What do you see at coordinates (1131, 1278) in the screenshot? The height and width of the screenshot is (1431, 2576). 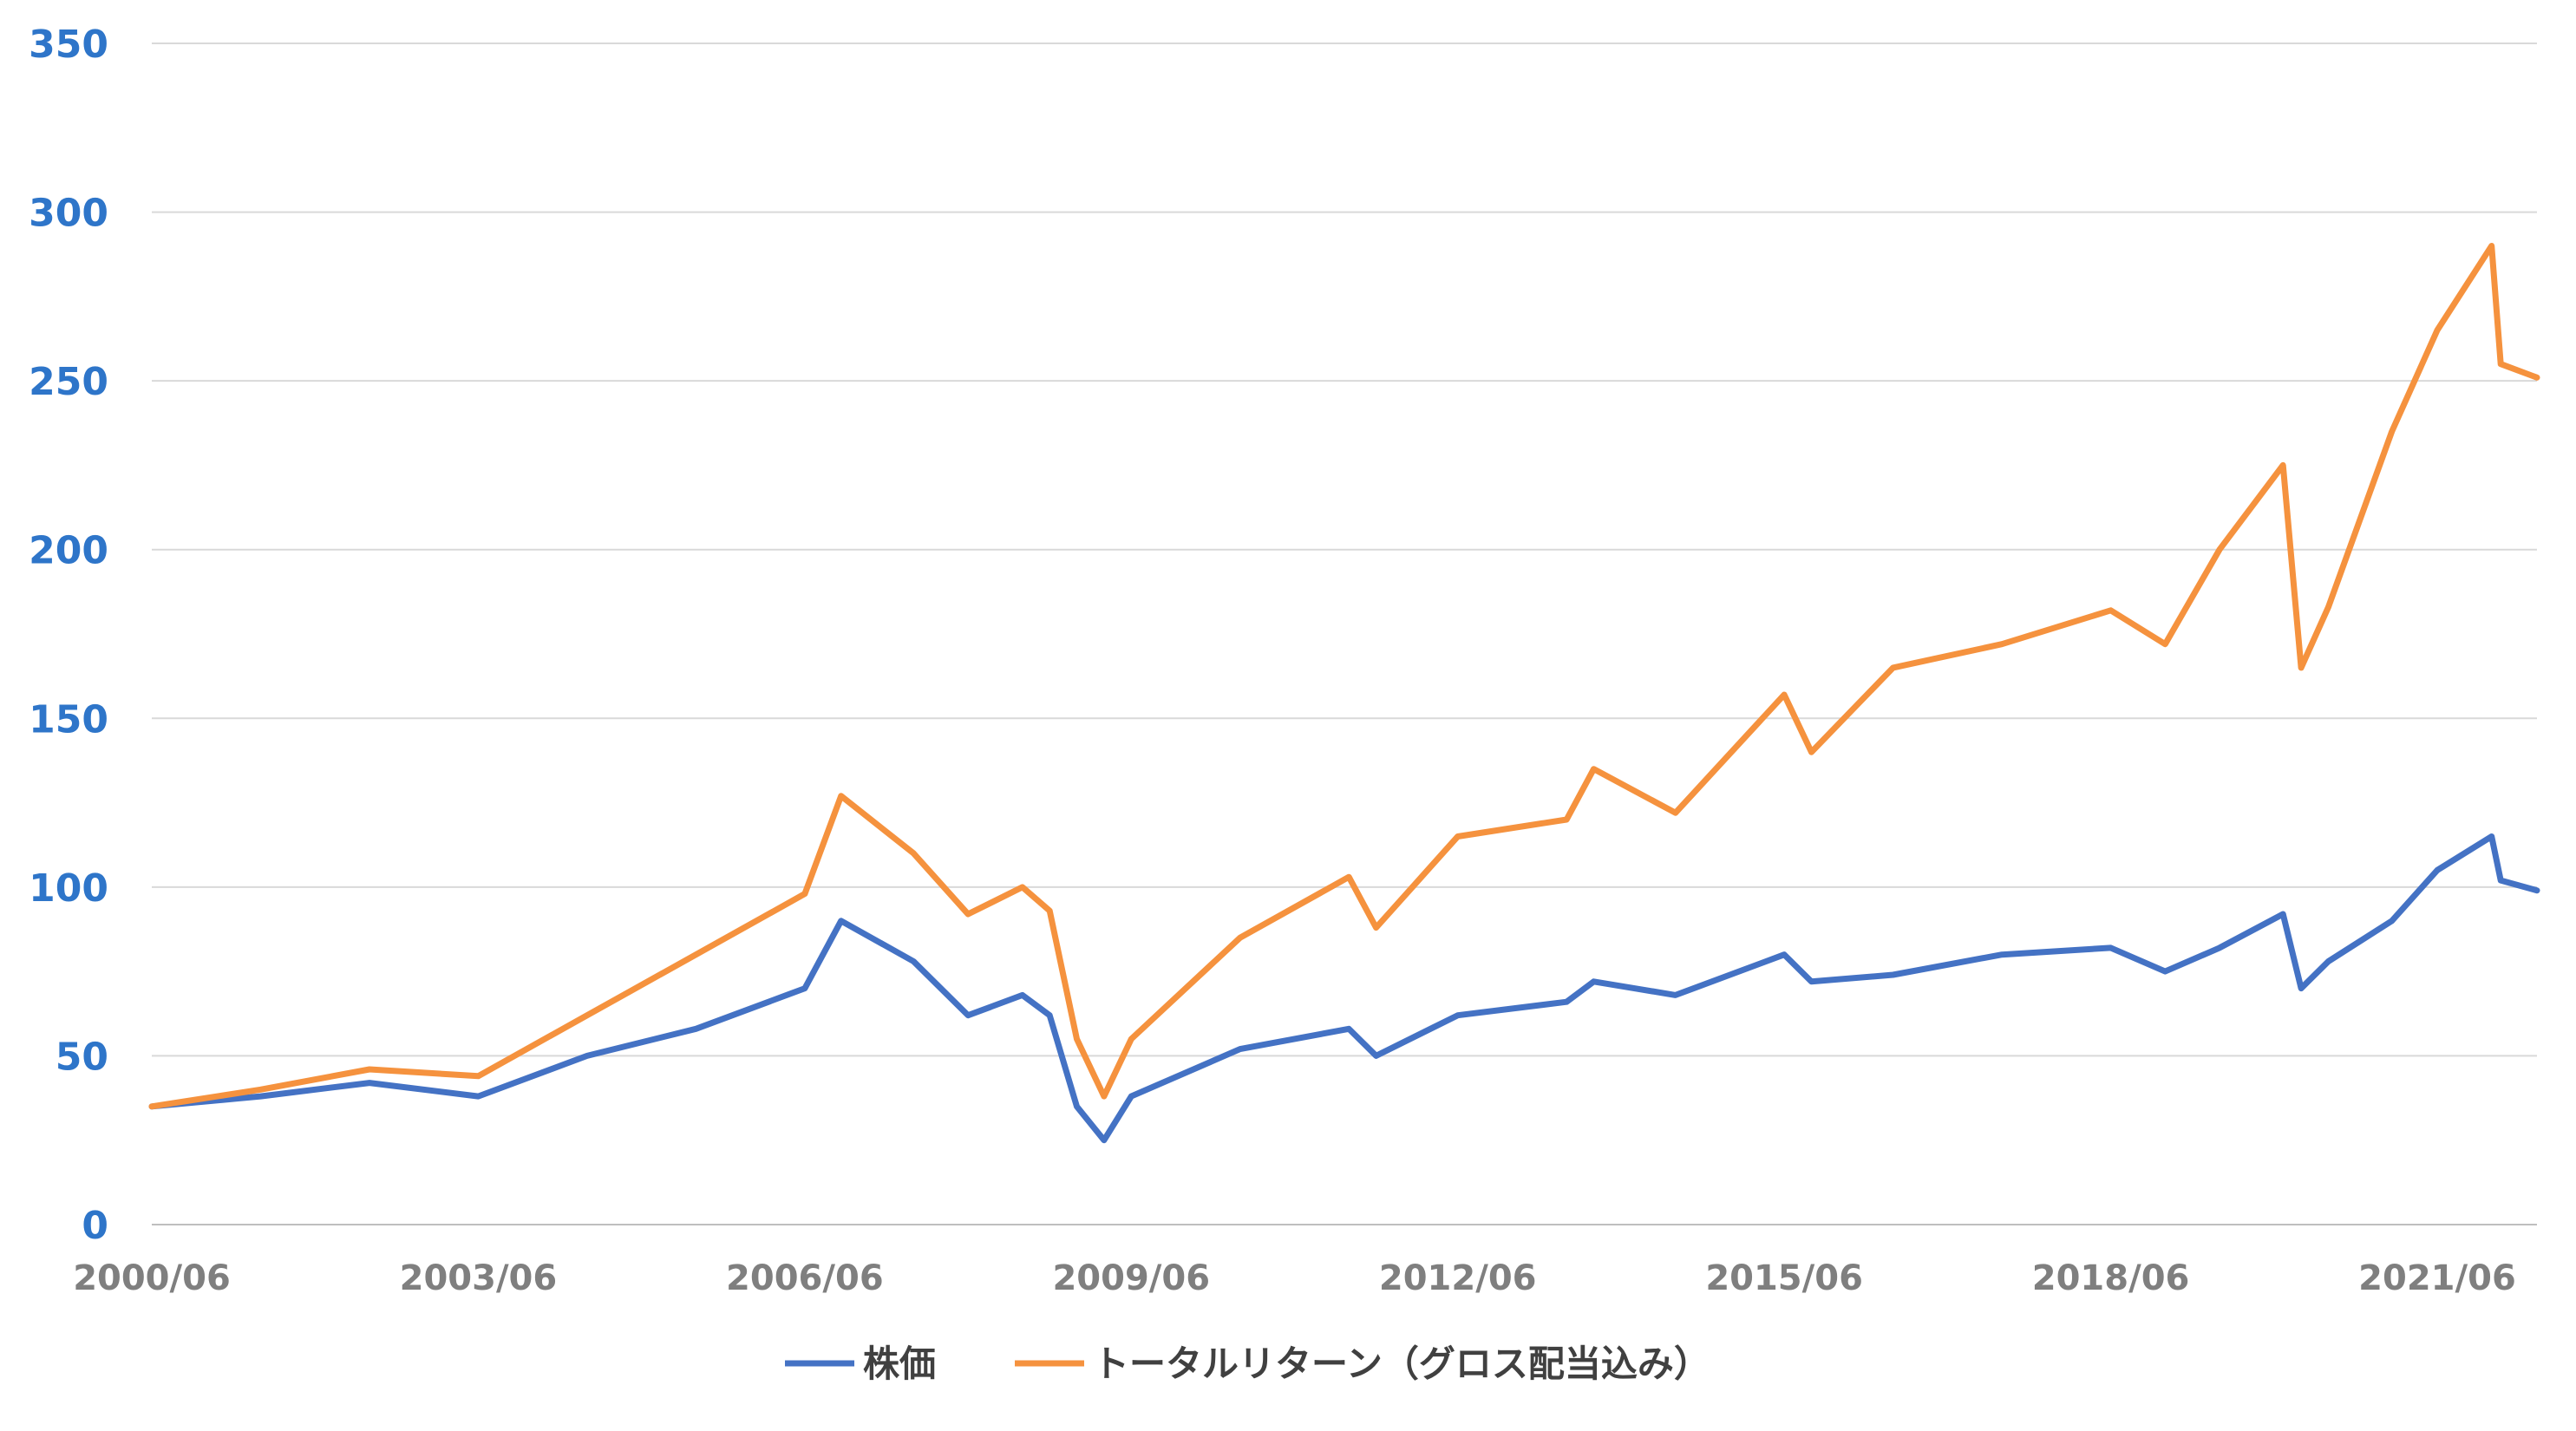 I see `x-tick-label: 2009/06` at bounding box center [1131, 1278].